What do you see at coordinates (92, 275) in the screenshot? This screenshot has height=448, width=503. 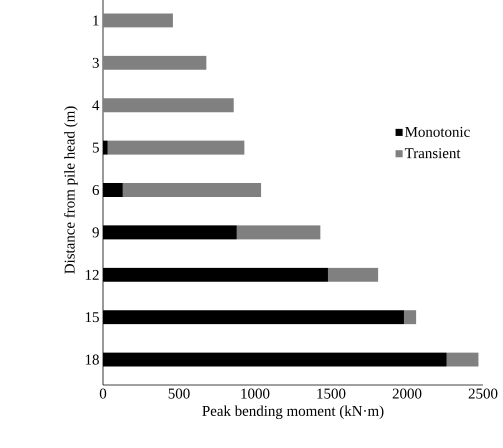 I see `y-tick-label: 12` at bounding box center [92, 275].